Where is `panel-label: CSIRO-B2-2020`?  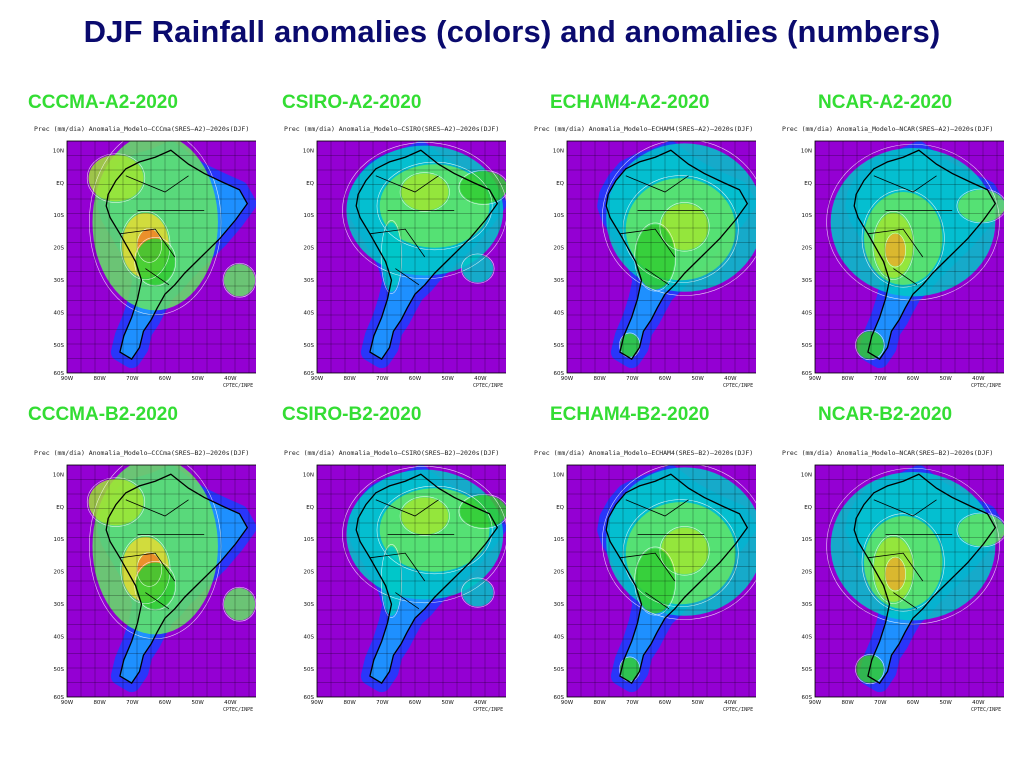
panel-label: CSIRO-B2-2020 is located at coordinates (352, 414).